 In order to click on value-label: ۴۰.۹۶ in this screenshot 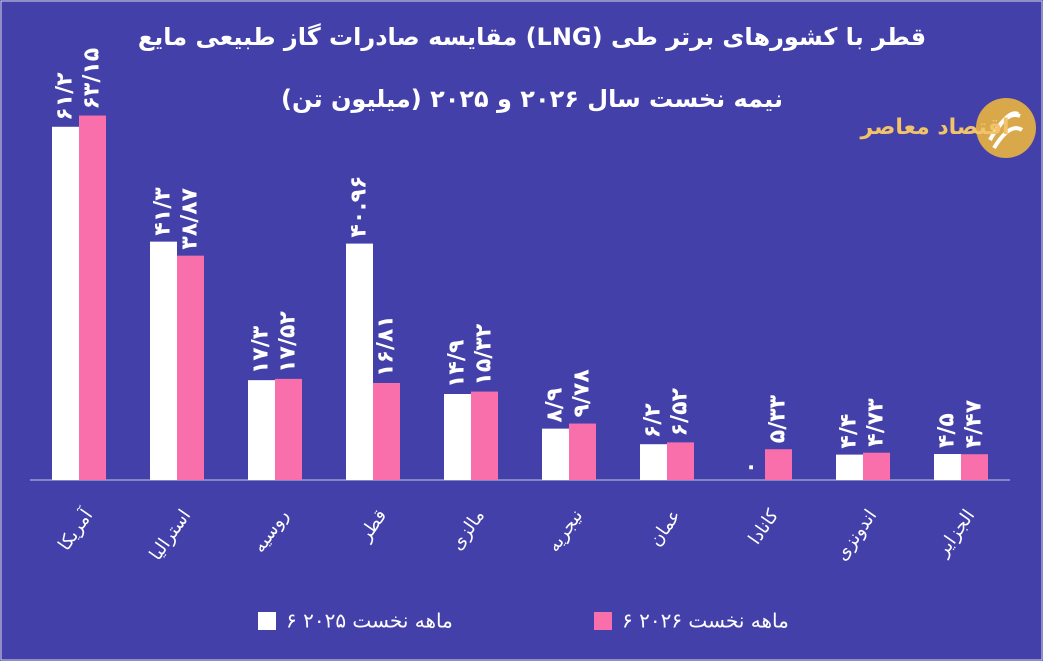, I will do `click(359, 207)`.